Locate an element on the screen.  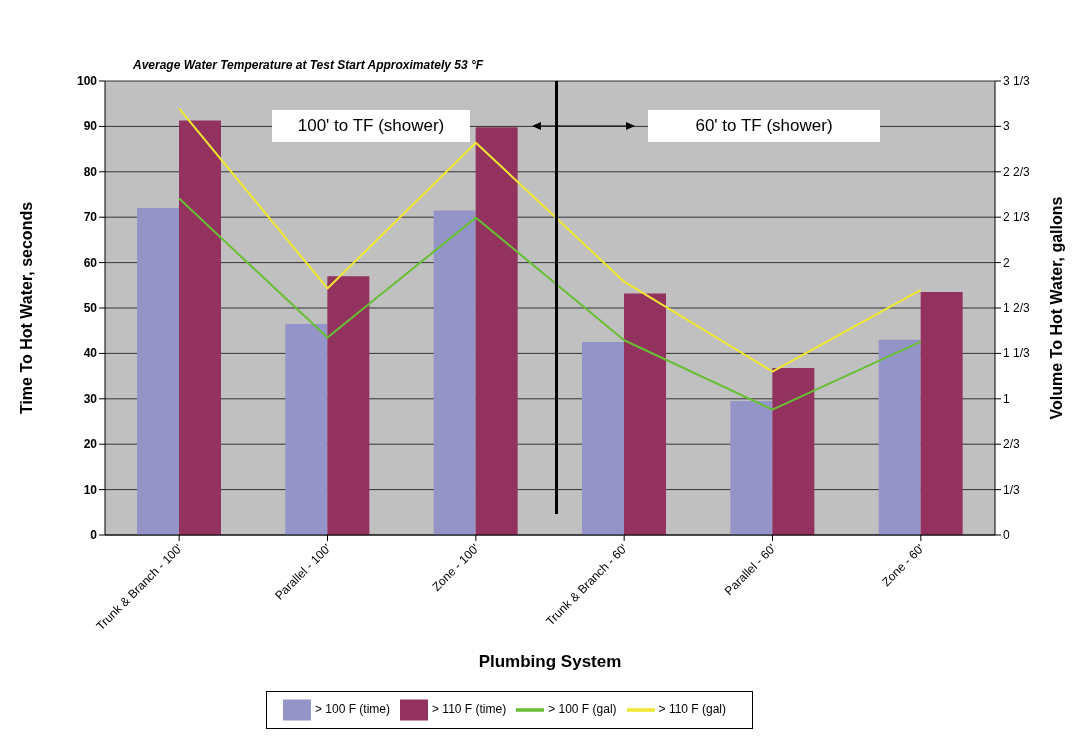
chart-title: Average Water Temperature at Test Start Approximately 53 °F is located at coordinates (308, 65).